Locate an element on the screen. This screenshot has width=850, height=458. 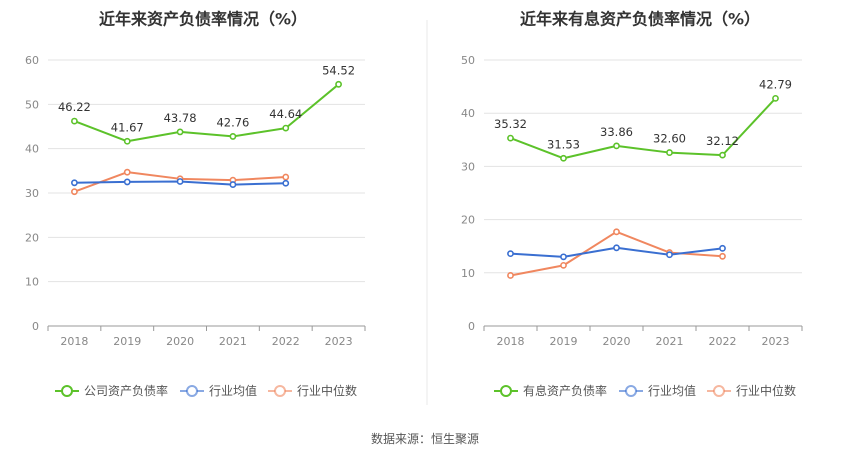
data-label: 32.12 is located at coordinates (722, 141).